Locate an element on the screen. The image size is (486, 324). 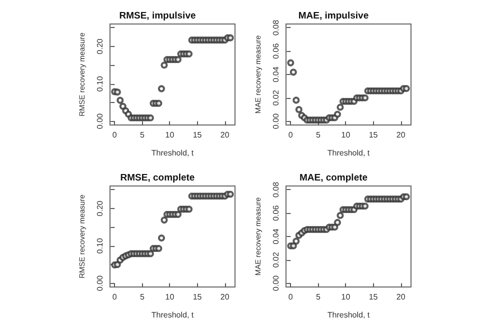
chart-title: MAE, complete is located at coordinates (333, 178).